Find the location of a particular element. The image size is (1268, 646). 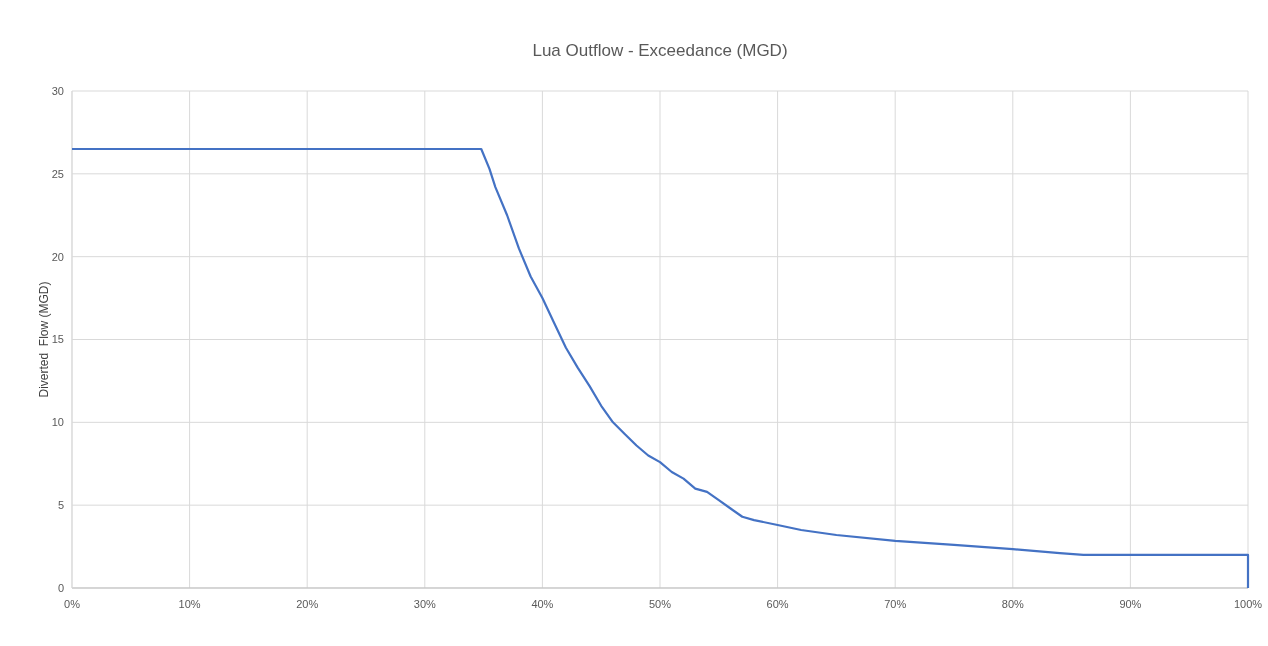

y-tick-label: 0 is located at coordinates (60, 587).